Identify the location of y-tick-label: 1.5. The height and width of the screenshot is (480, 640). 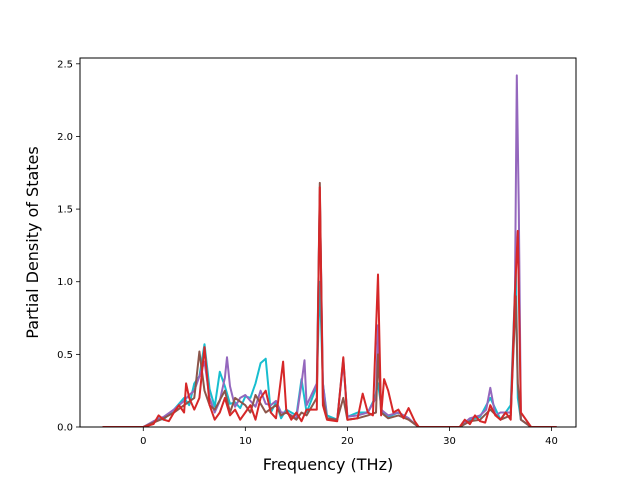
(65, 210).